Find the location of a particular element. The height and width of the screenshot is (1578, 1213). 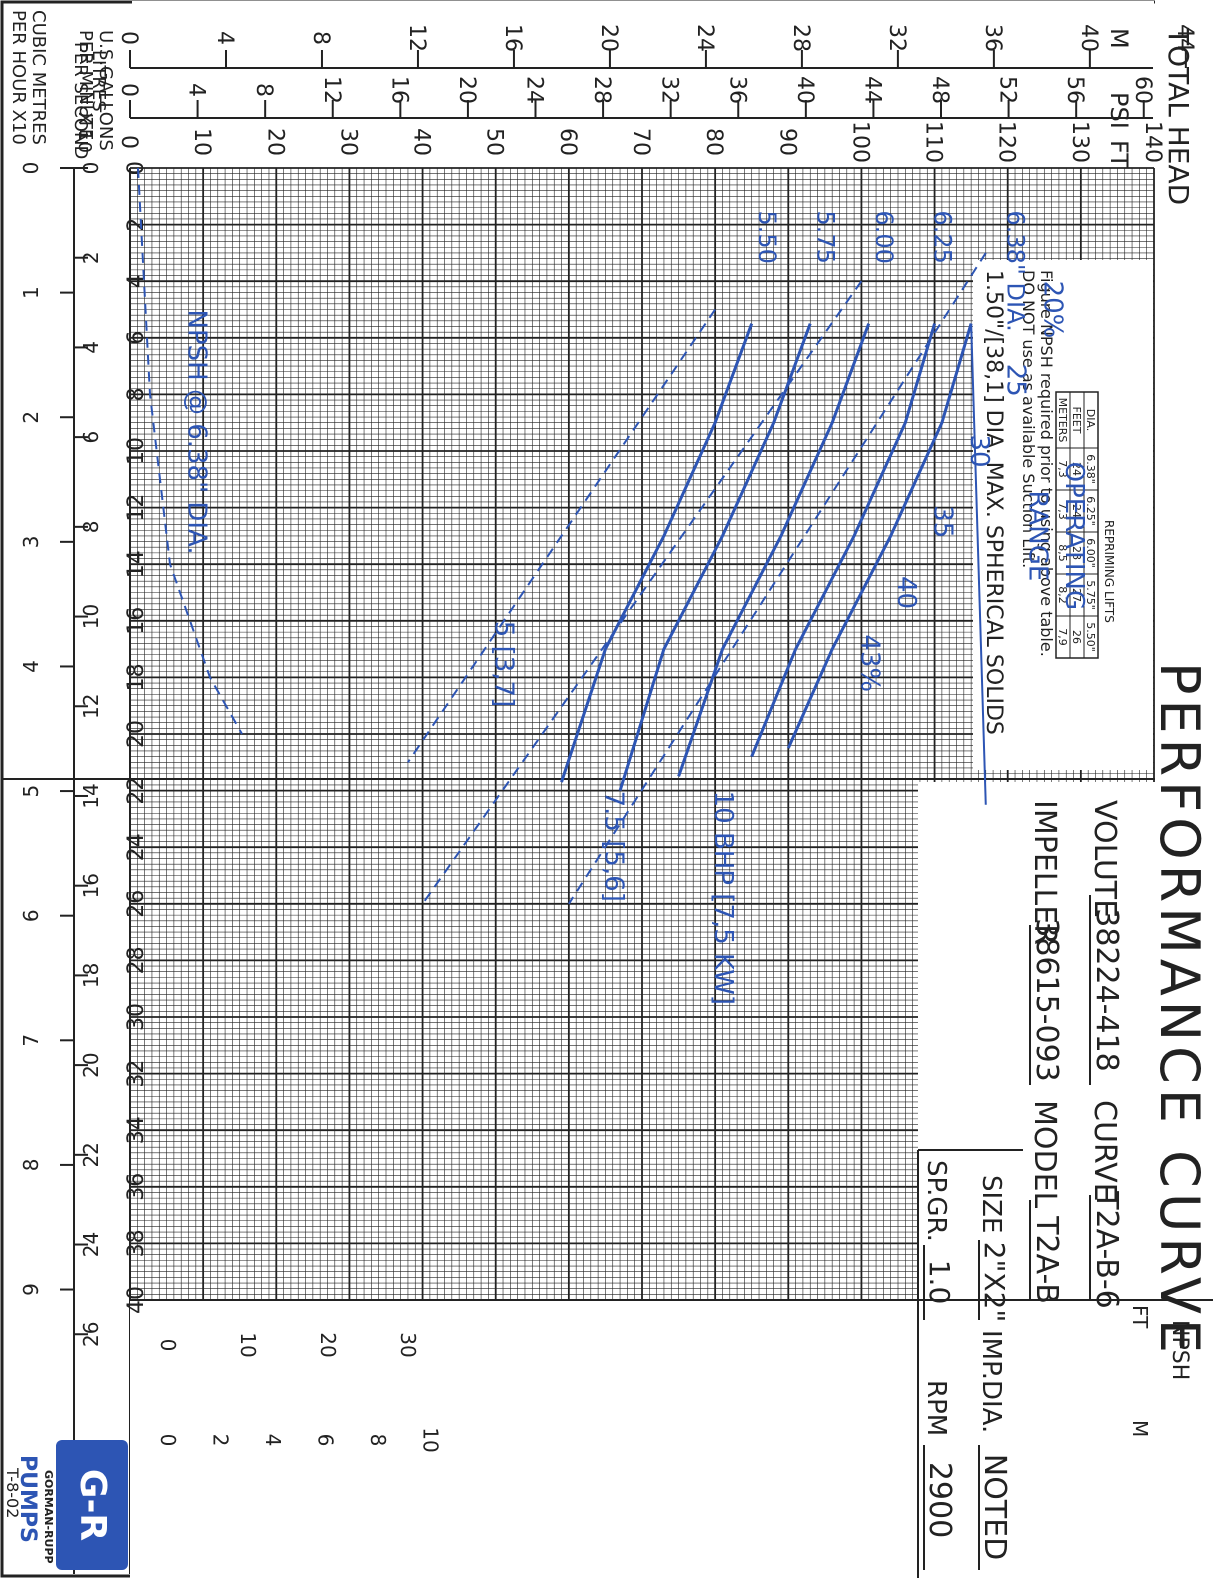

npsh-m-tick: 8 is located at coordinates (378, 1440).